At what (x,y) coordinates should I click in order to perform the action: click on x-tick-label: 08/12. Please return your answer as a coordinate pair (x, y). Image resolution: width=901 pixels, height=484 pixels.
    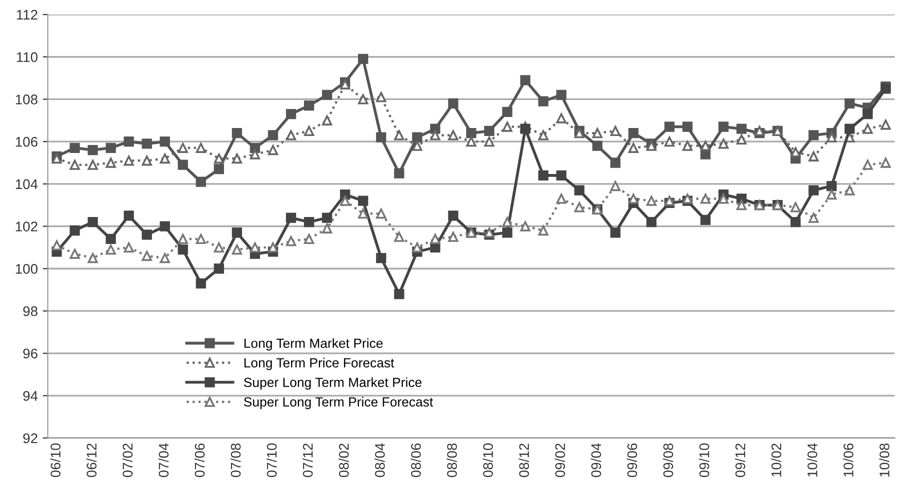
    Looking at the image, I should click on (524, 461).